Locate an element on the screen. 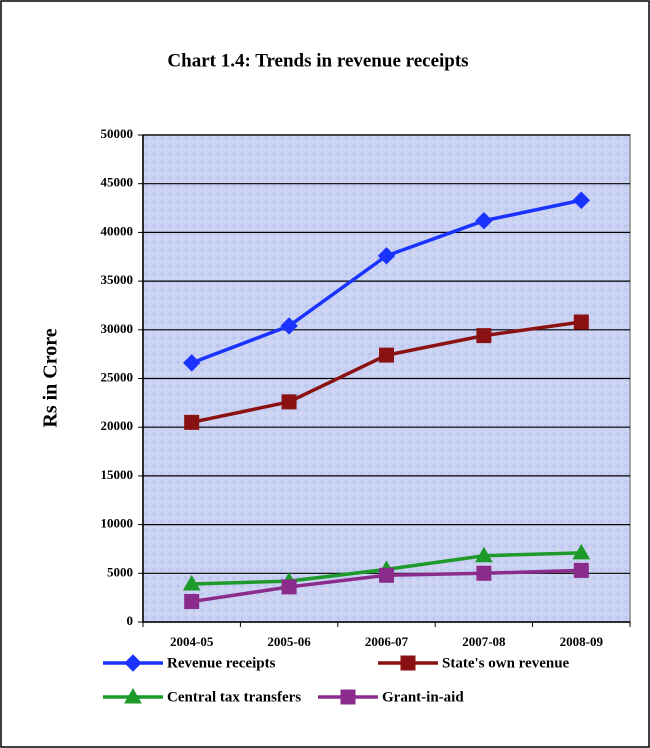 The height and width of the screenshot is (748, 650). x-tick-label: 2005-06 is located at coordinates (289, 641).